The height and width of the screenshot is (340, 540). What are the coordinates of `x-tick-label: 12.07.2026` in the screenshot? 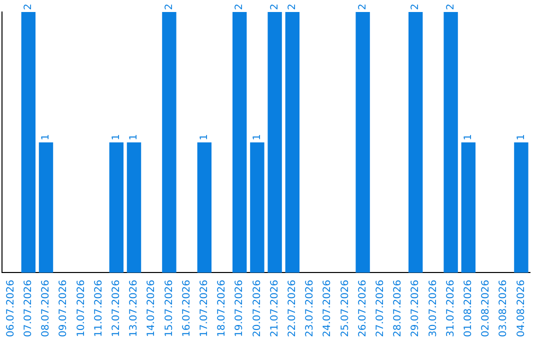 It's located at (116, 309).